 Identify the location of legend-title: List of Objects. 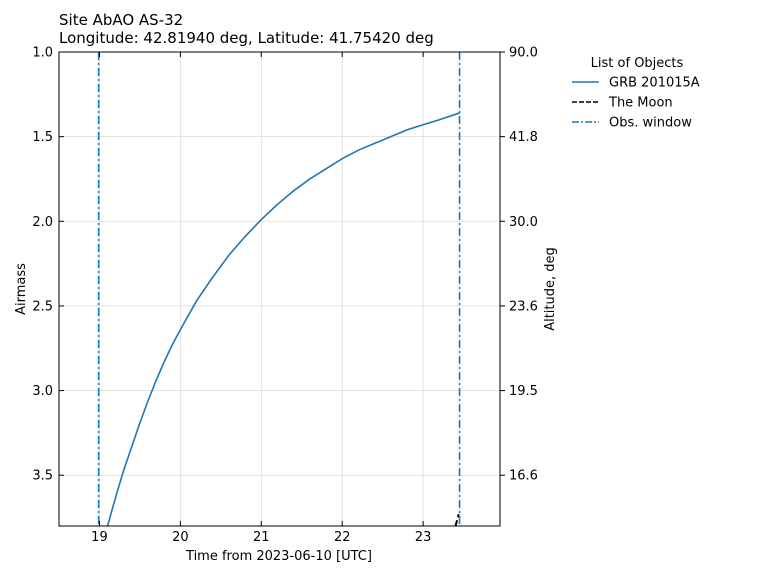
(637, 63).